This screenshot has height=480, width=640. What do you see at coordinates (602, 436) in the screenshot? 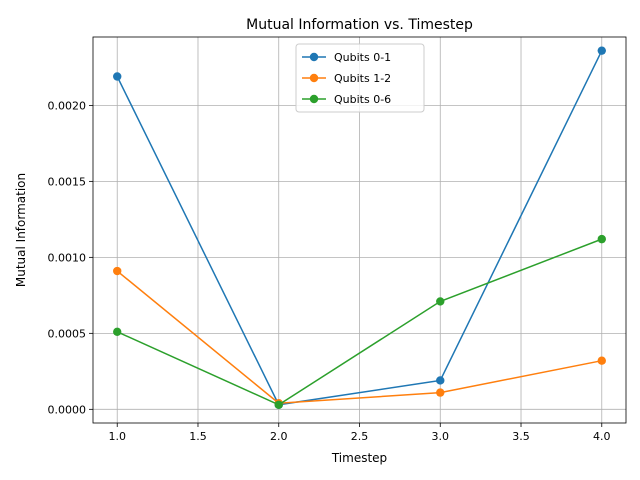
I see `x-tick-label: 4.0` at bounding box center [602, 436].